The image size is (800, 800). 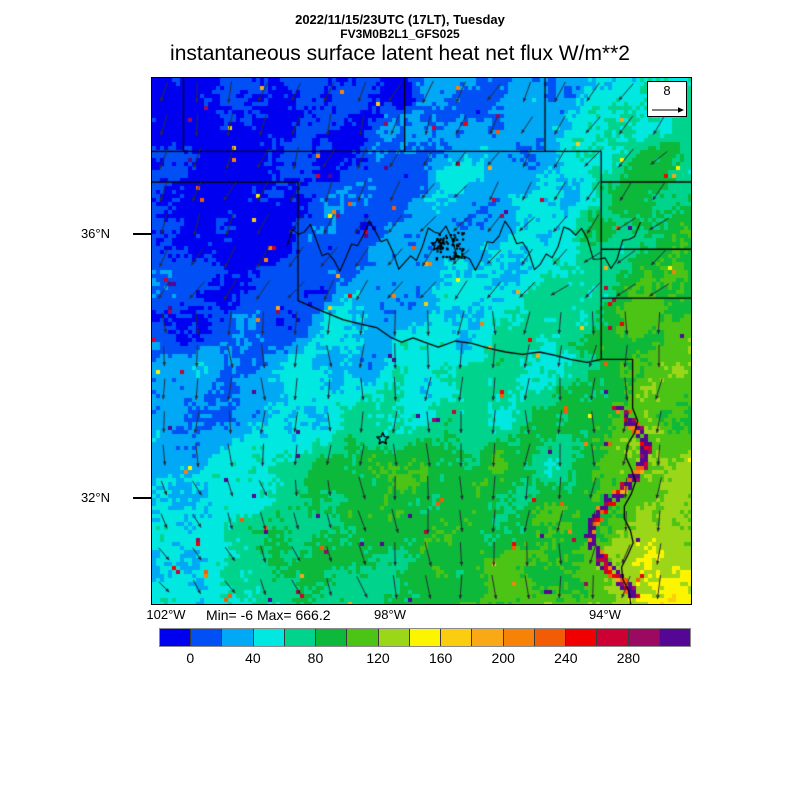 I want to click on colorbar-tick-200: 200, so click(x=503, y=658).